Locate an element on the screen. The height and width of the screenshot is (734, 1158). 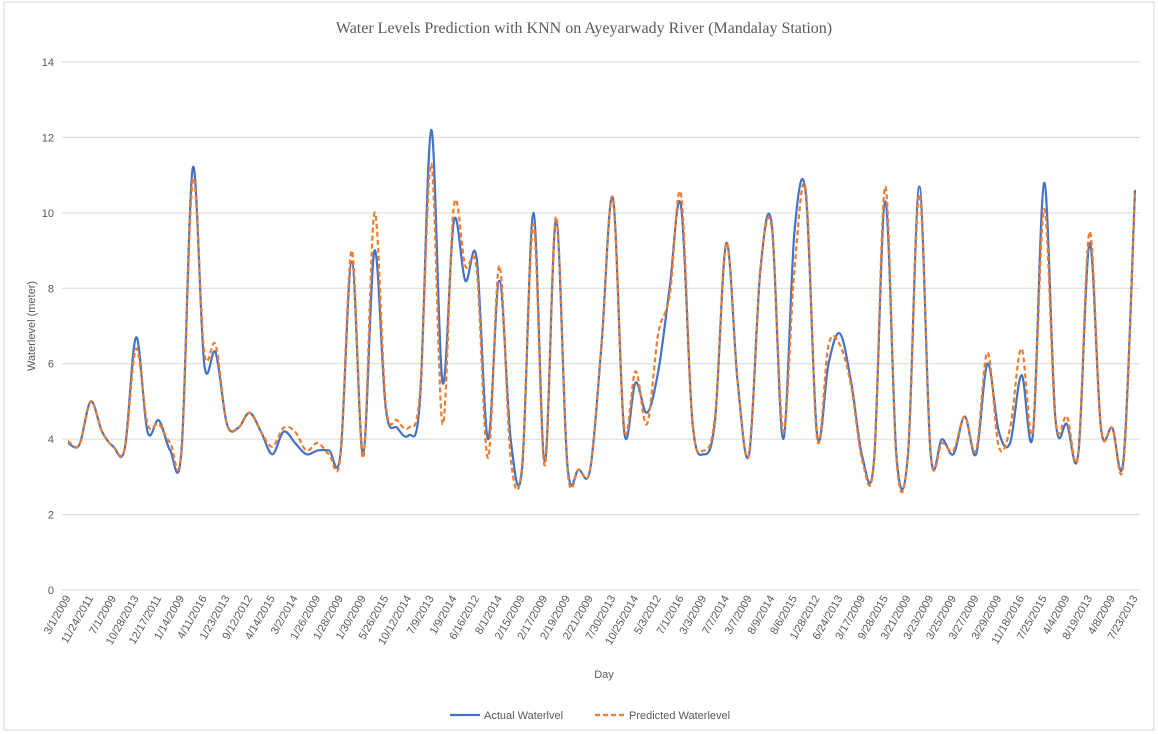
legend-label: Actual Waterlvel is located at coordinates (523, 716).